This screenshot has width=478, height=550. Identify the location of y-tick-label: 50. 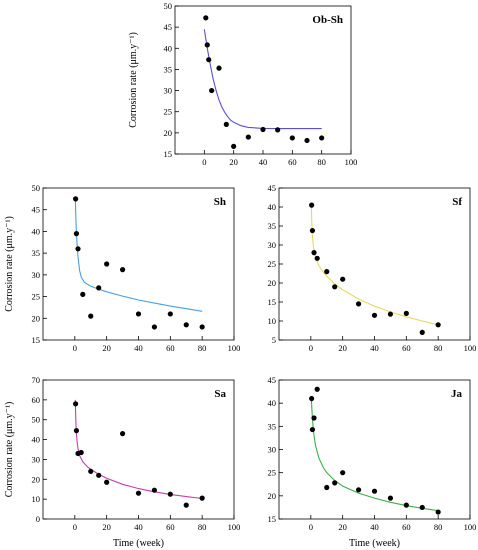
(168, 6).